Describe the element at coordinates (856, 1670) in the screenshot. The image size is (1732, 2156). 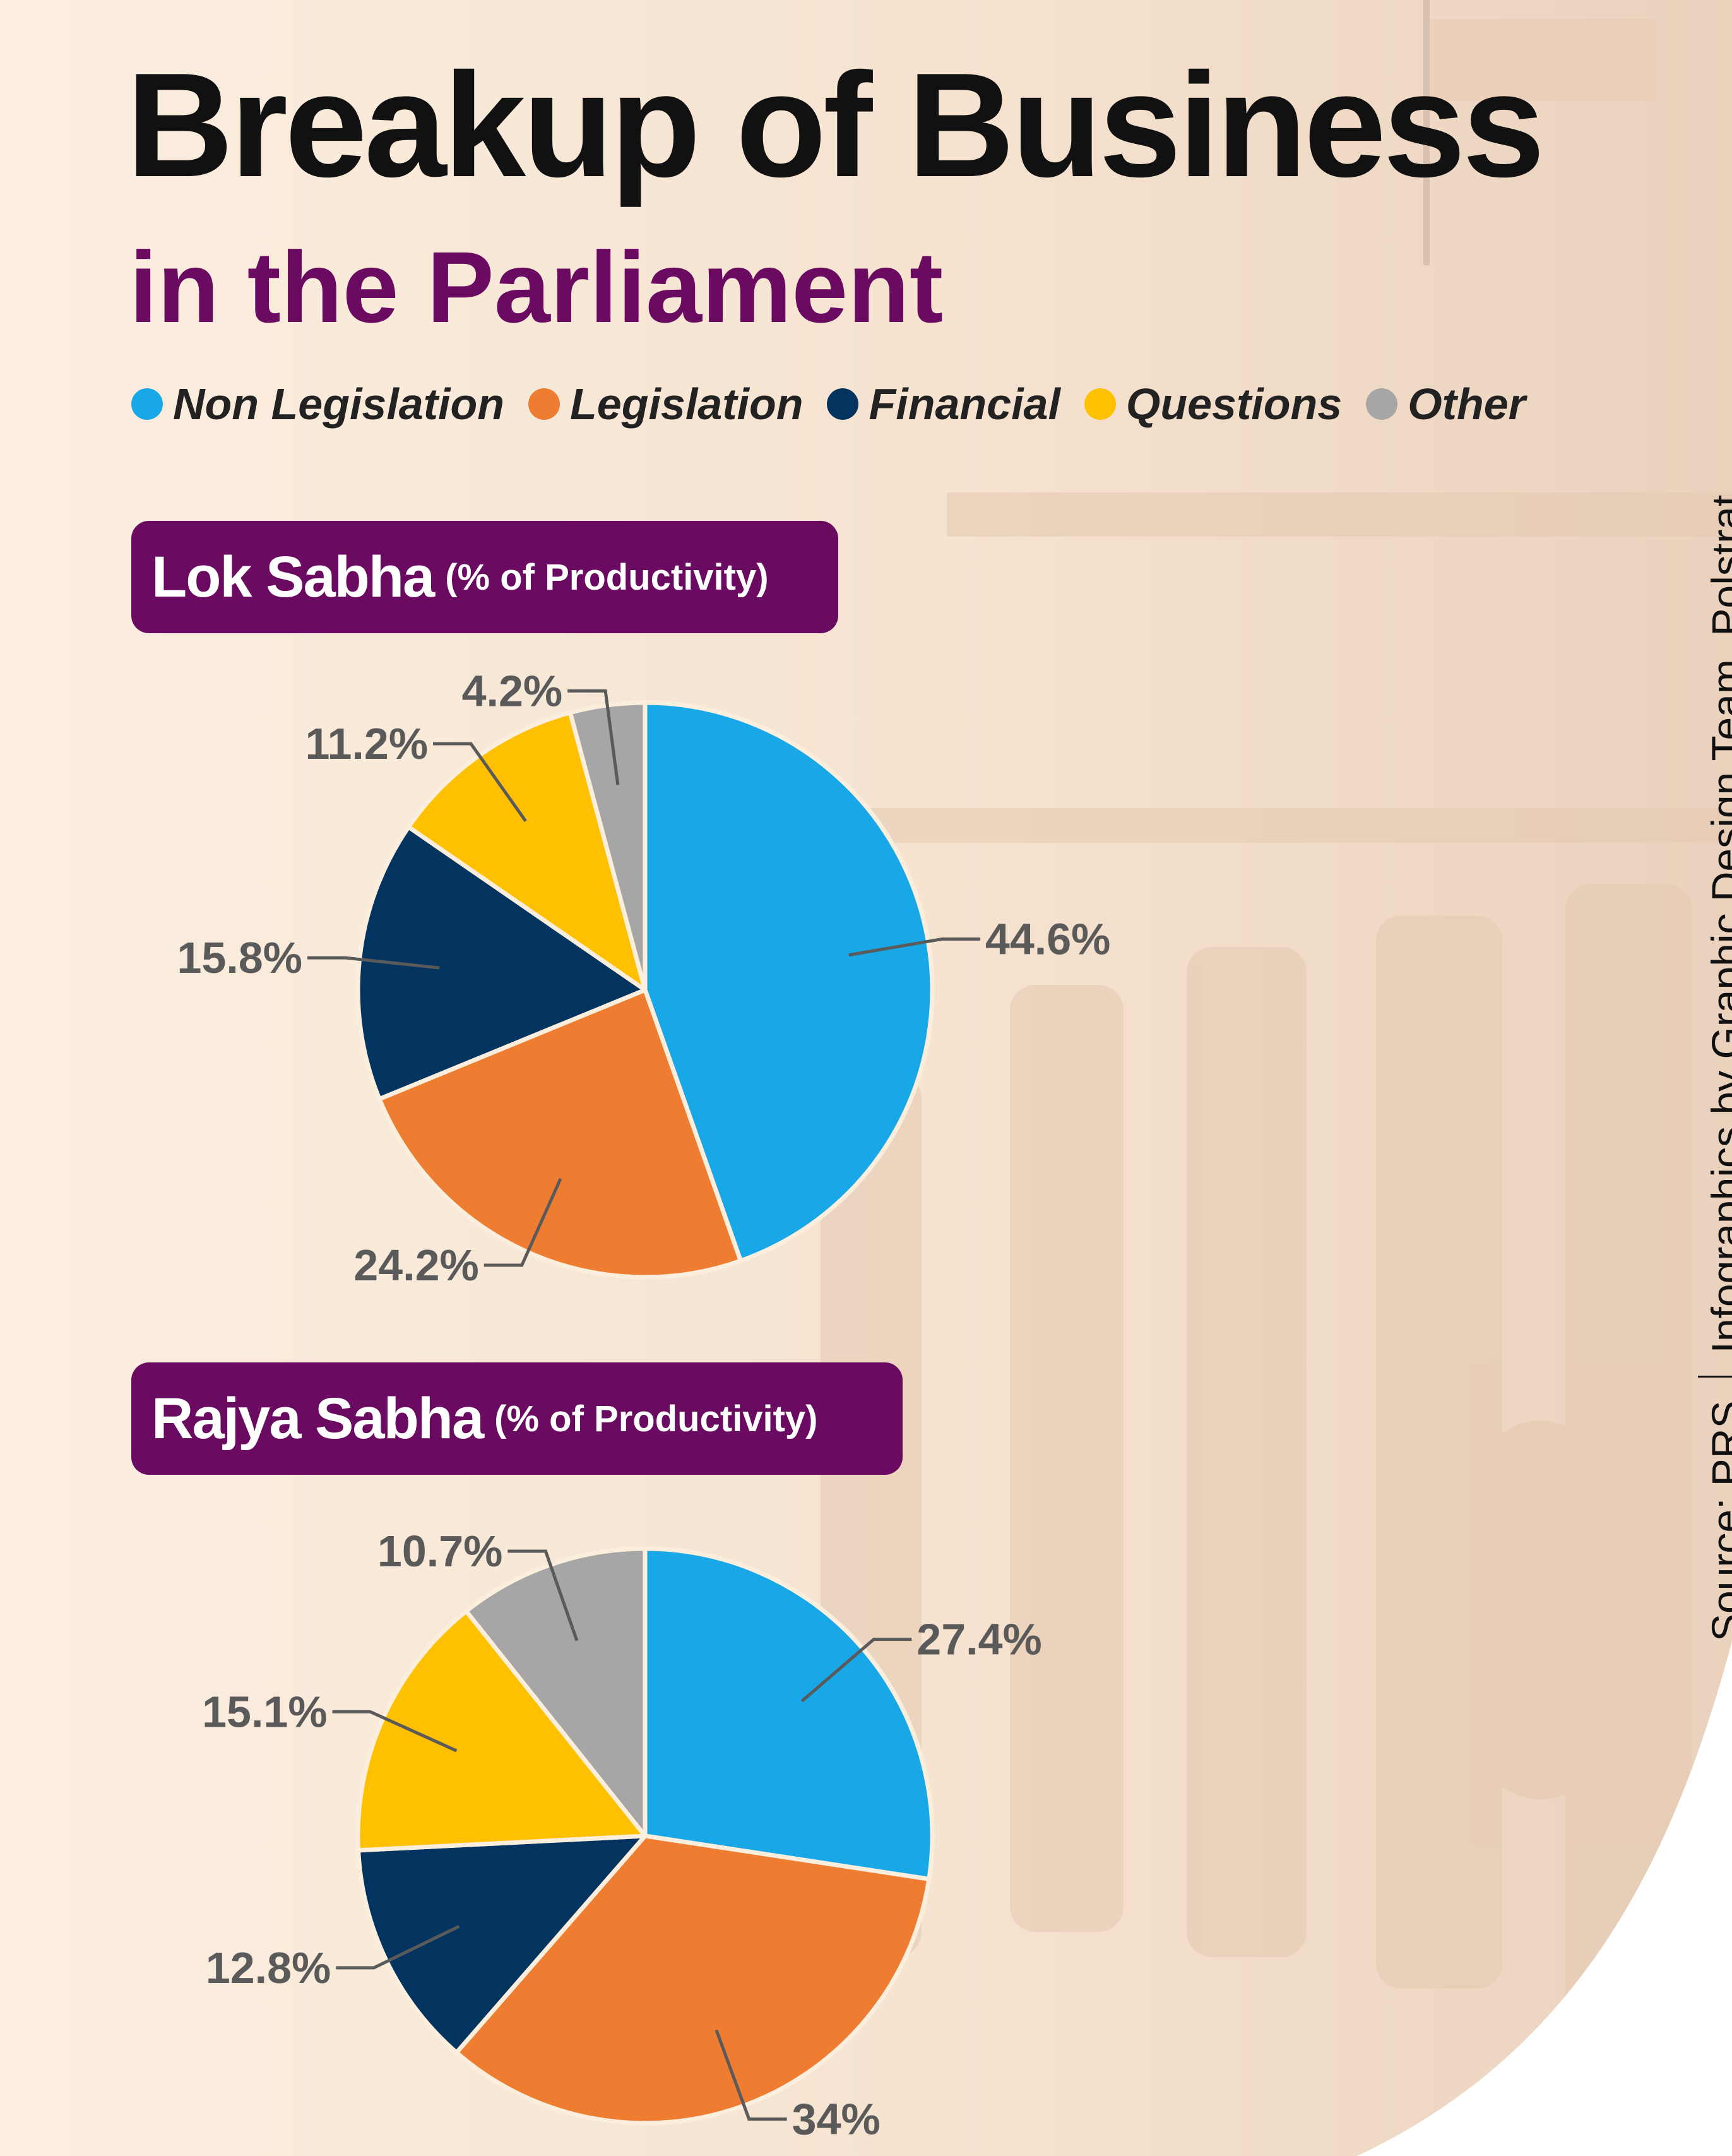
I see `rajya-sabha-leader-line-non-legislation` at that location.